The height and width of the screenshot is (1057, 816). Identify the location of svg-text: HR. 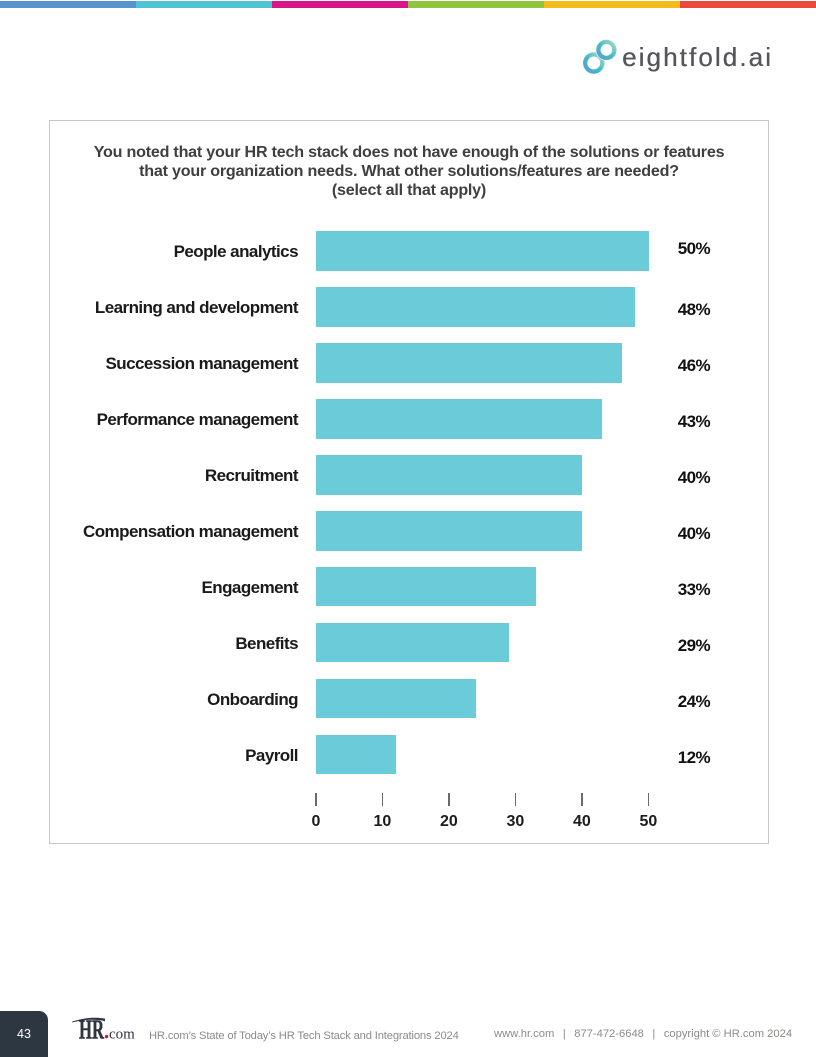
(91, 1030).